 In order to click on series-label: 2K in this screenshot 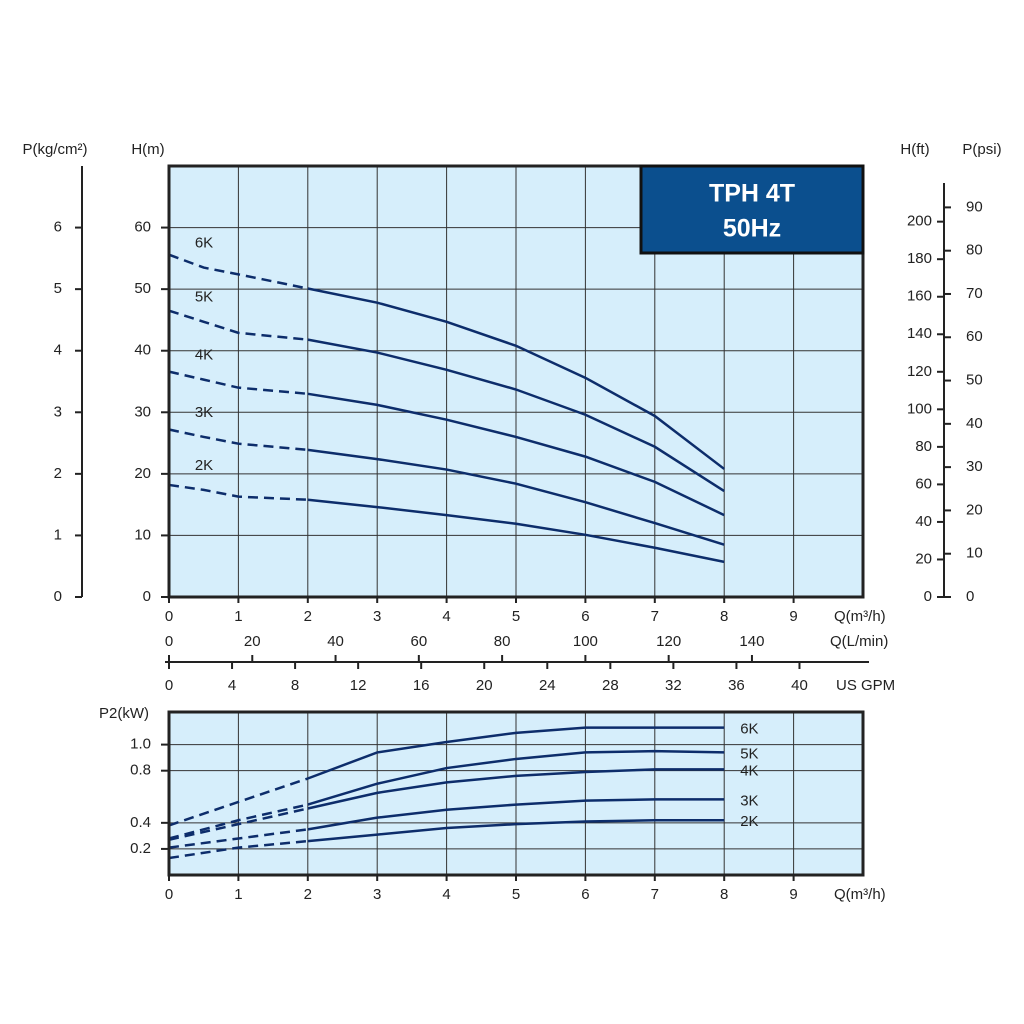, I will do `click(204, 465)`.